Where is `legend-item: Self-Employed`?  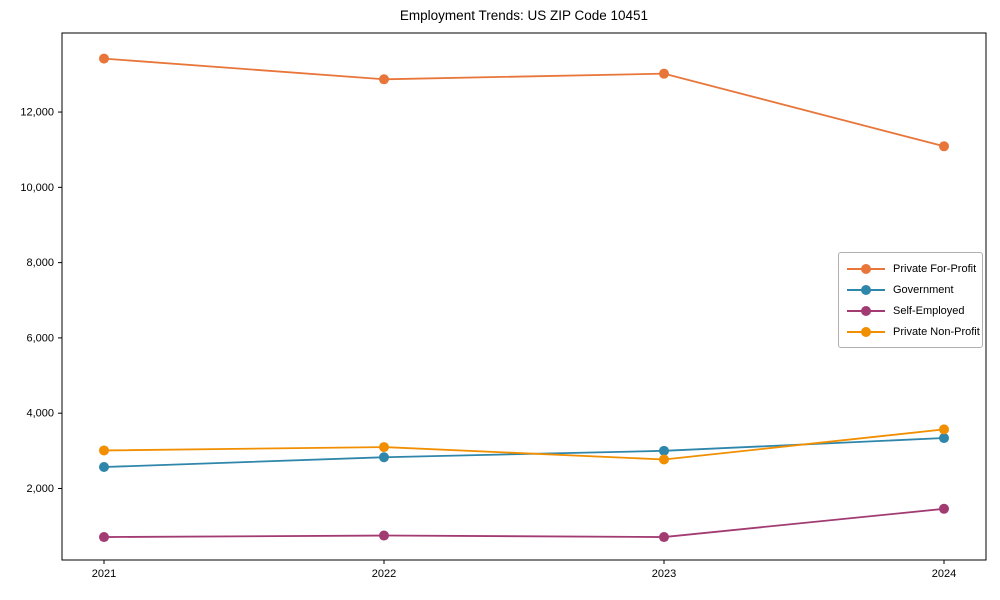
legend-item: Self-Employed is located at coordinates (911, 310).